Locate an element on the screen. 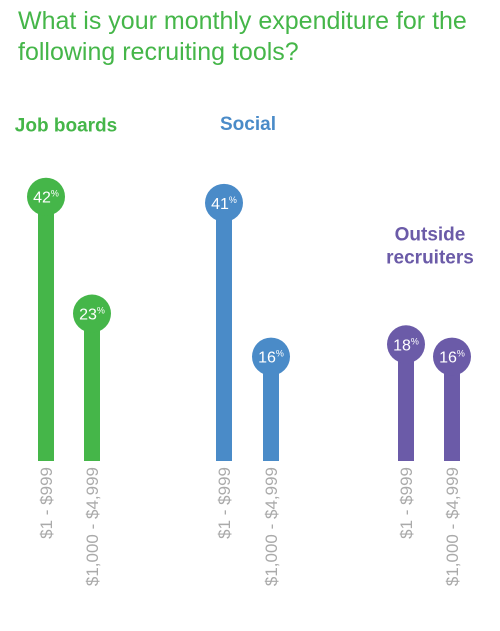 This screenshot has height=631, width=500. series-label: Social is located at coordinates (248, 124).